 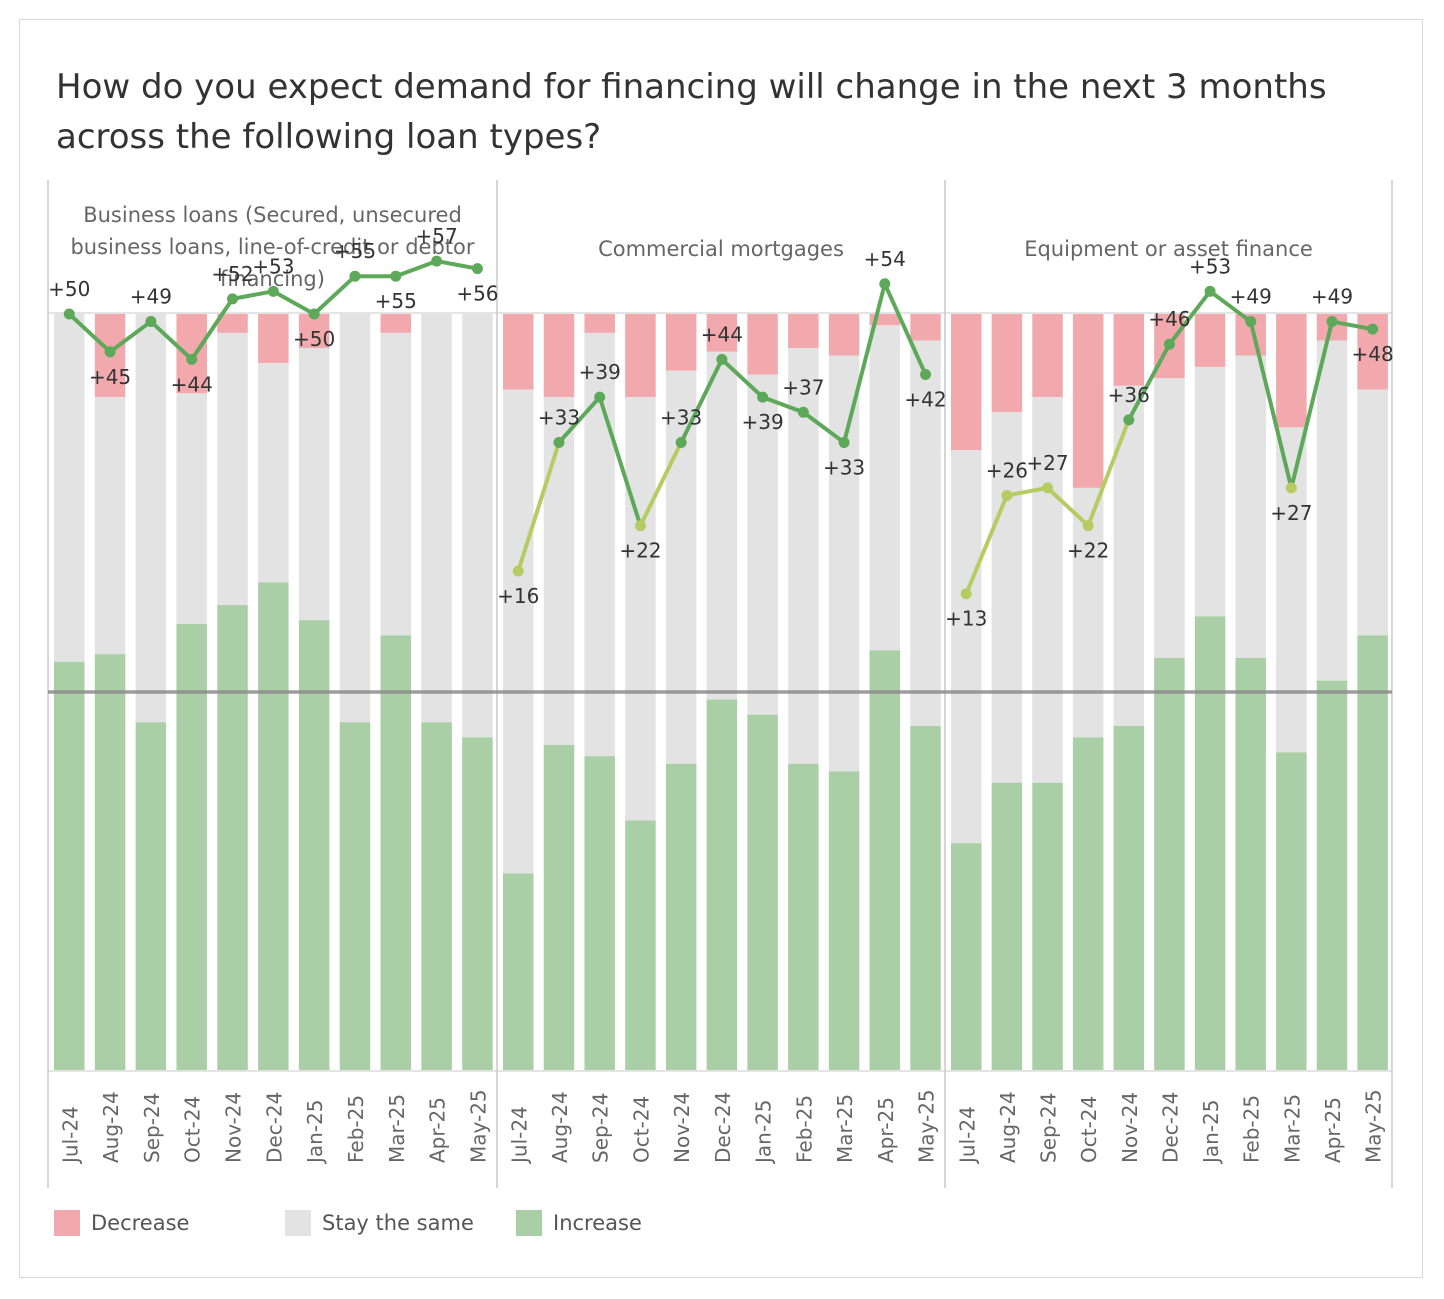 What do you see at coordinates (121, 1223) in the screenshot?
I see `legend-item-decrease: Decrease` at bounding box center [121, 1223].